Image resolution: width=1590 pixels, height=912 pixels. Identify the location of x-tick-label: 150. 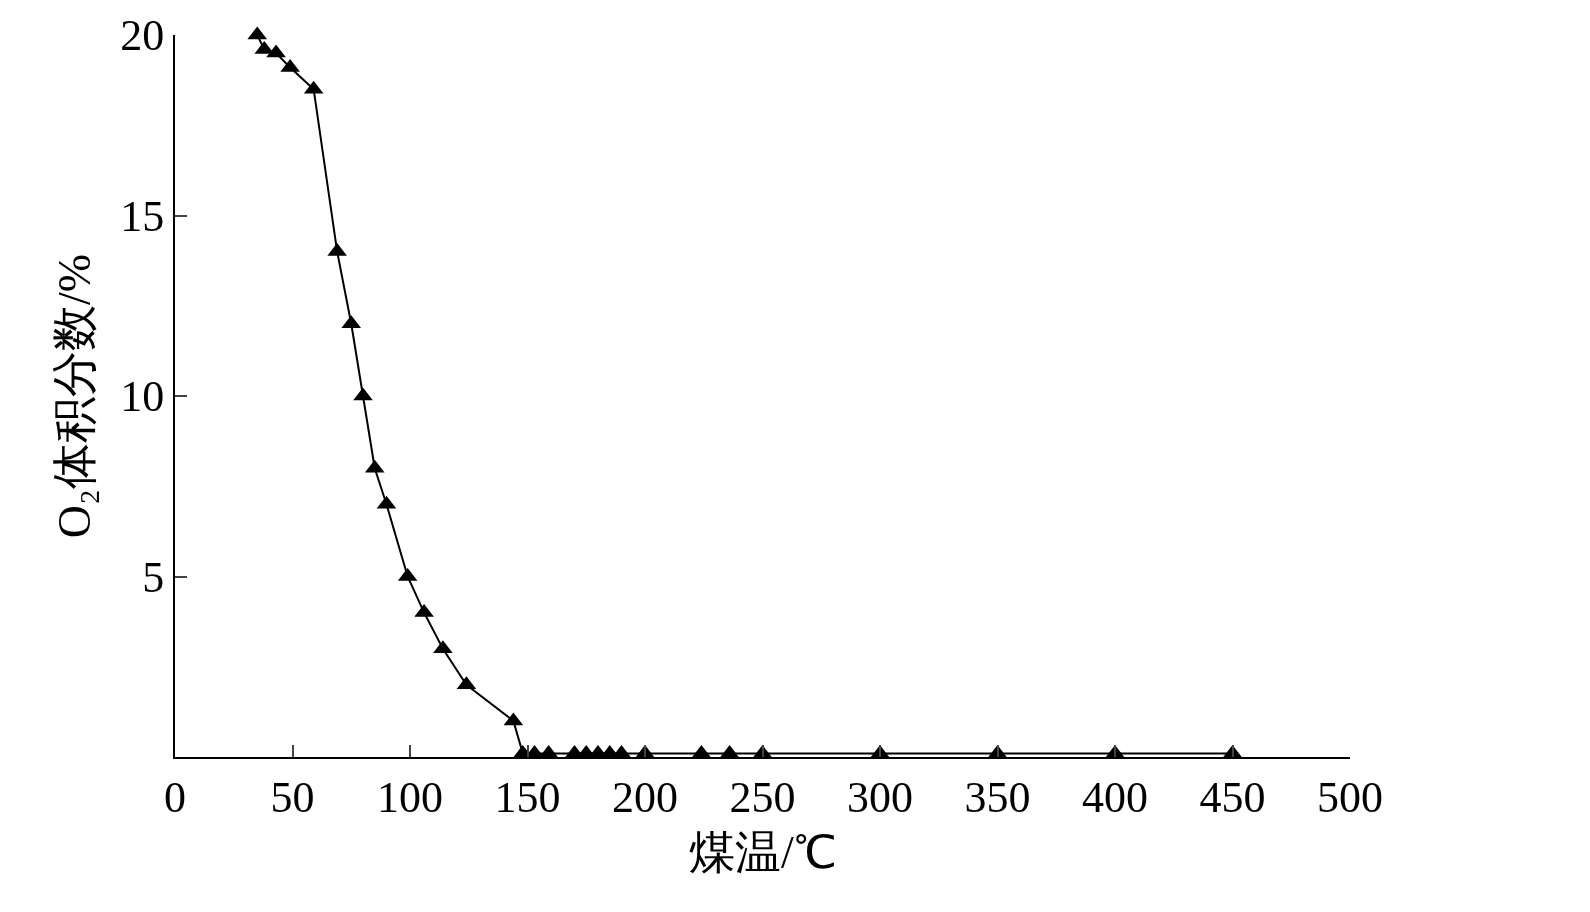
(527, 797).